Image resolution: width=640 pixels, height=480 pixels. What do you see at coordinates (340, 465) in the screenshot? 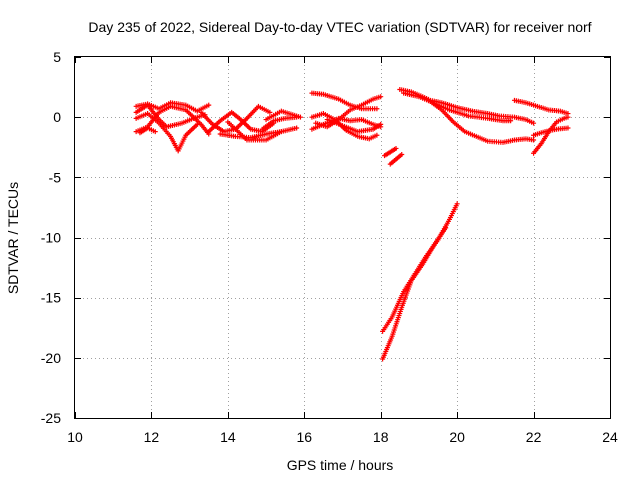
I see `x-axis-label: GPS time / hours` at bounding box center [340, 465].